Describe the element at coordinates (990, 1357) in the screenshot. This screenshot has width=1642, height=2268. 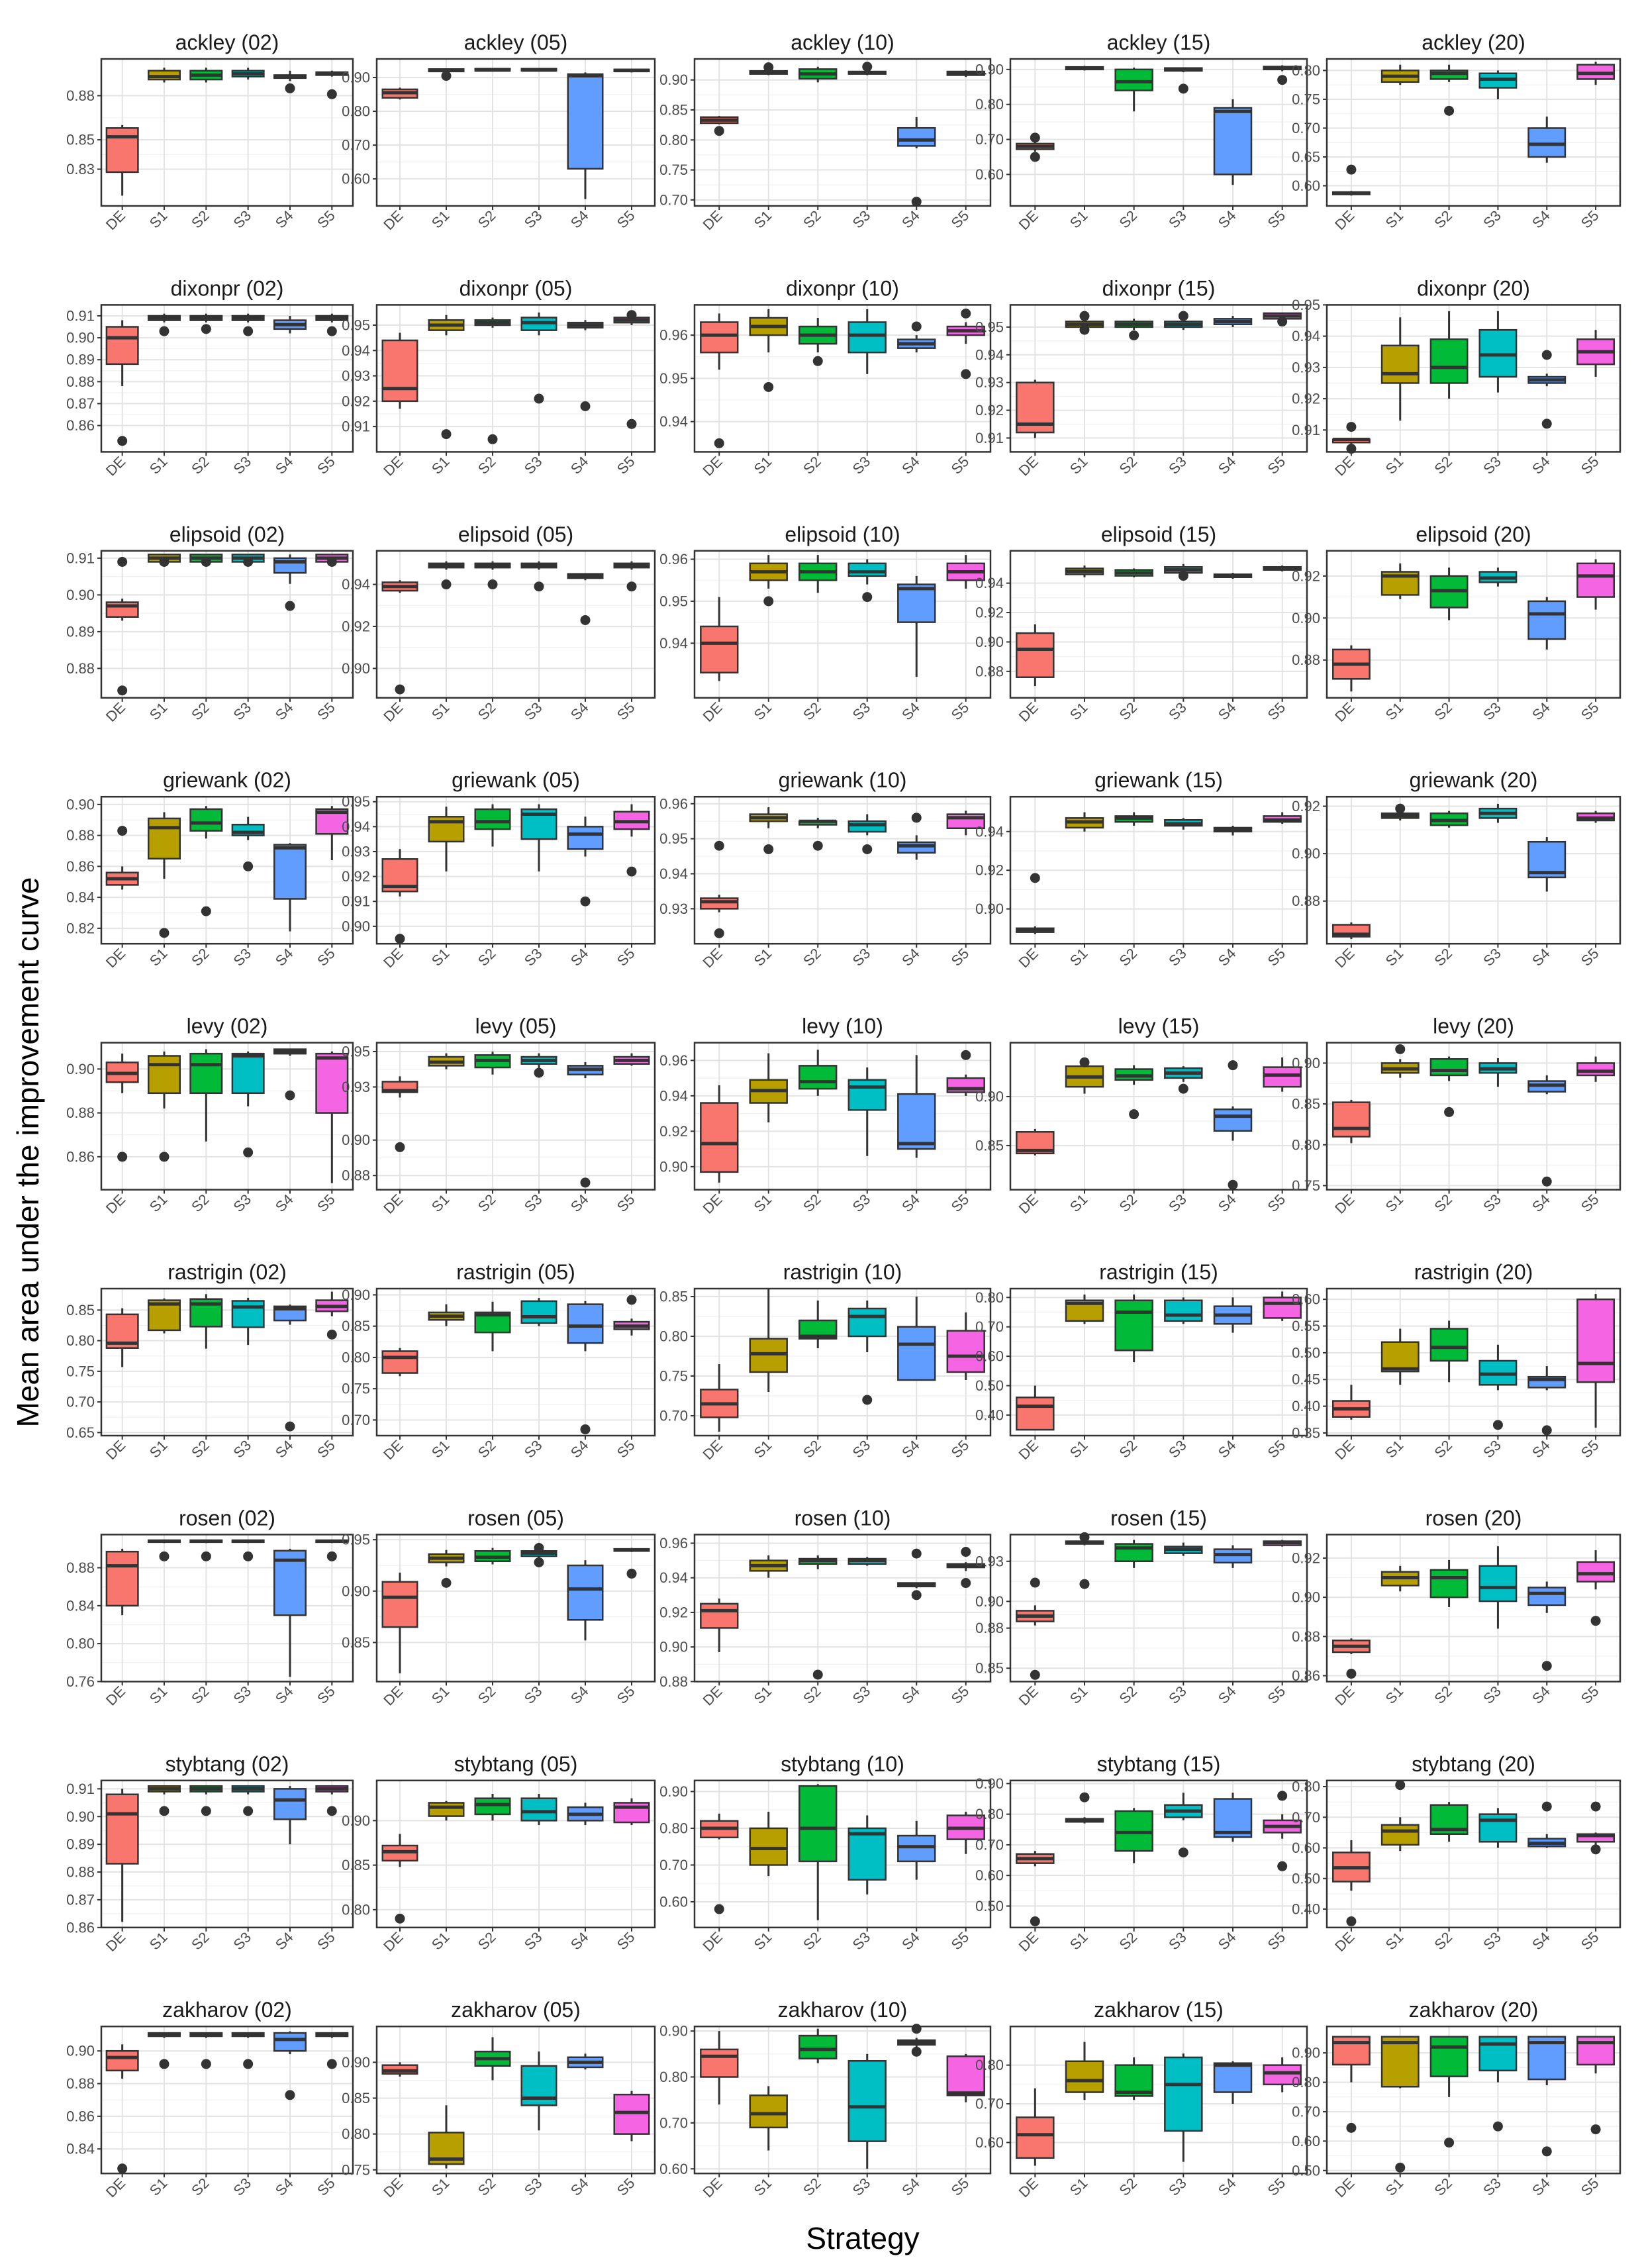
I see `y-tick-label: 0.60` at that location.